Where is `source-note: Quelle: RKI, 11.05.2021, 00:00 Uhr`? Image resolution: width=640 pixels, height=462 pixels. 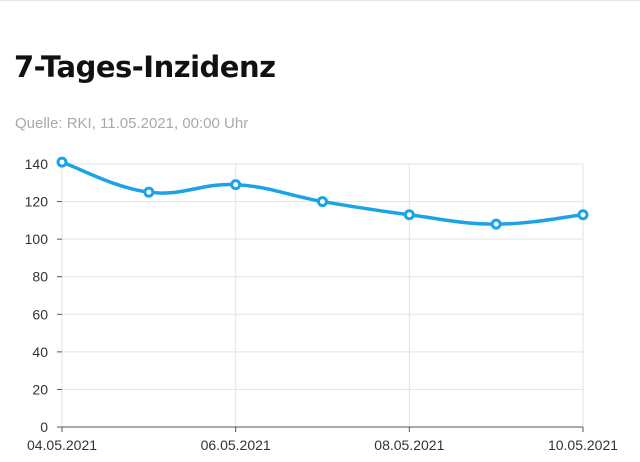
source-note: Quelle: RKI, 11.05.2021, 00:00 Uhr is located at coordinates (132, 123).